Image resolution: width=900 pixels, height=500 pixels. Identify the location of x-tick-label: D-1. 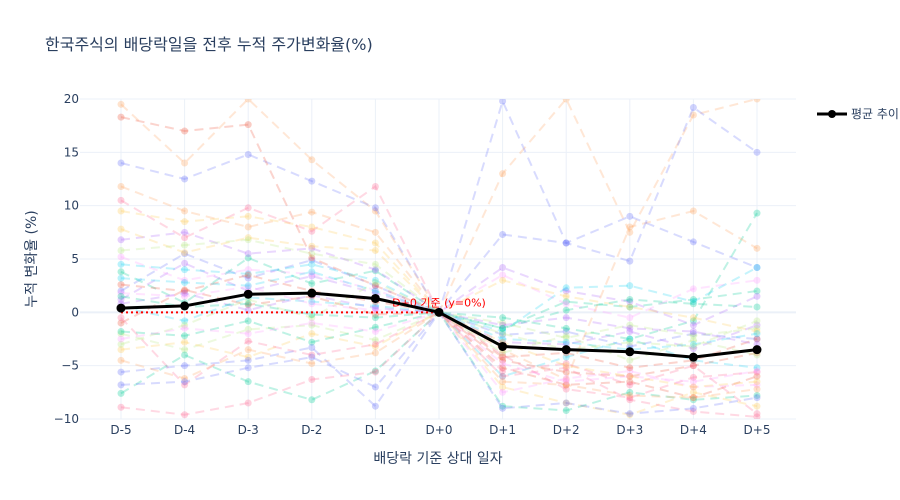
(375, 430).